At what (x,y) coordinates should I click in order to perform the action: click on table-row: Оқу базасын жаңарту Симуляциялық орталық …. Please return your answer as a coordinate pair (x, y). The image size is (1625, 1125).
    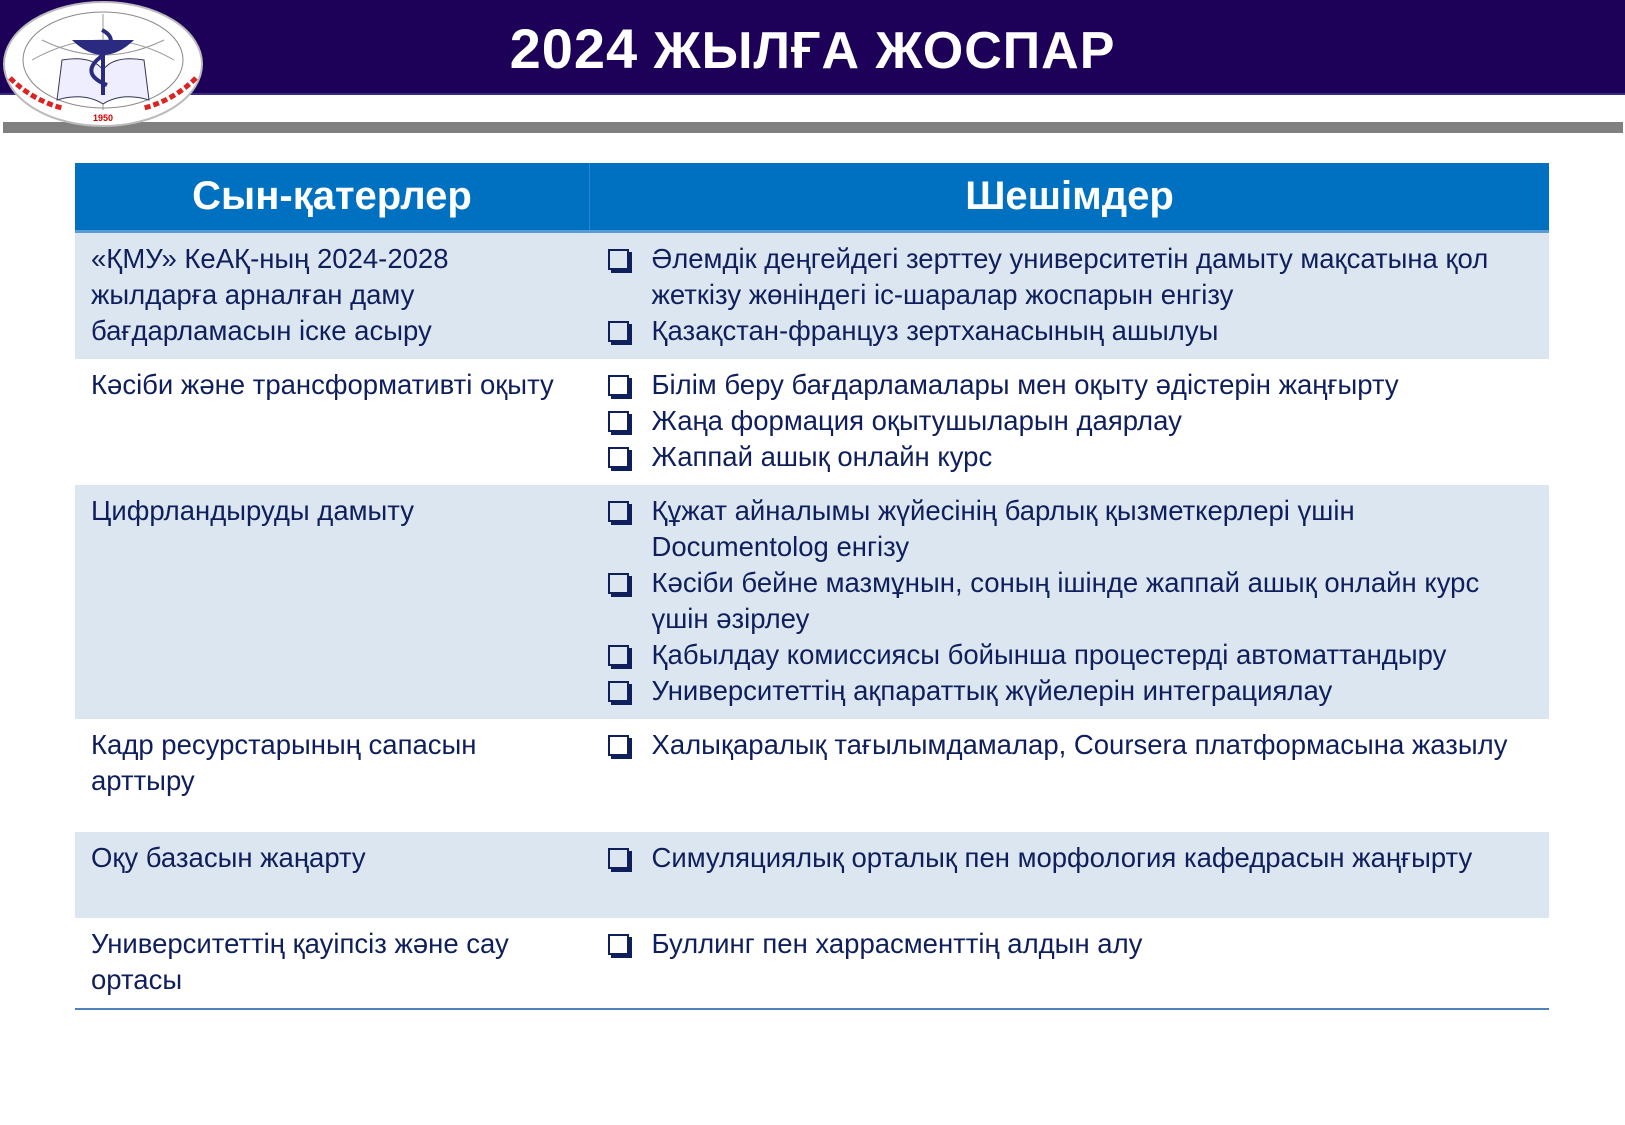
    Looking at the image, I should click on (812, 875).